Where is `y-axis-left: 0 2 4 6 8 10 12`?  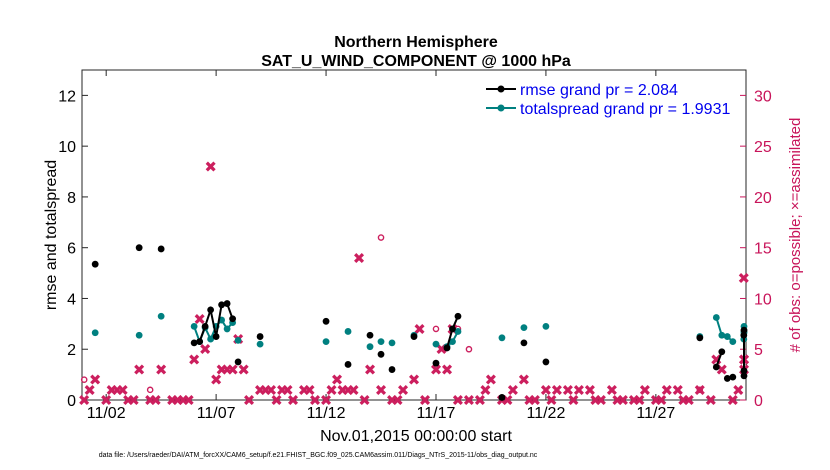 y-axis-left: 0 2 4 6 8 10 12 is located at coordinates (73, 249).